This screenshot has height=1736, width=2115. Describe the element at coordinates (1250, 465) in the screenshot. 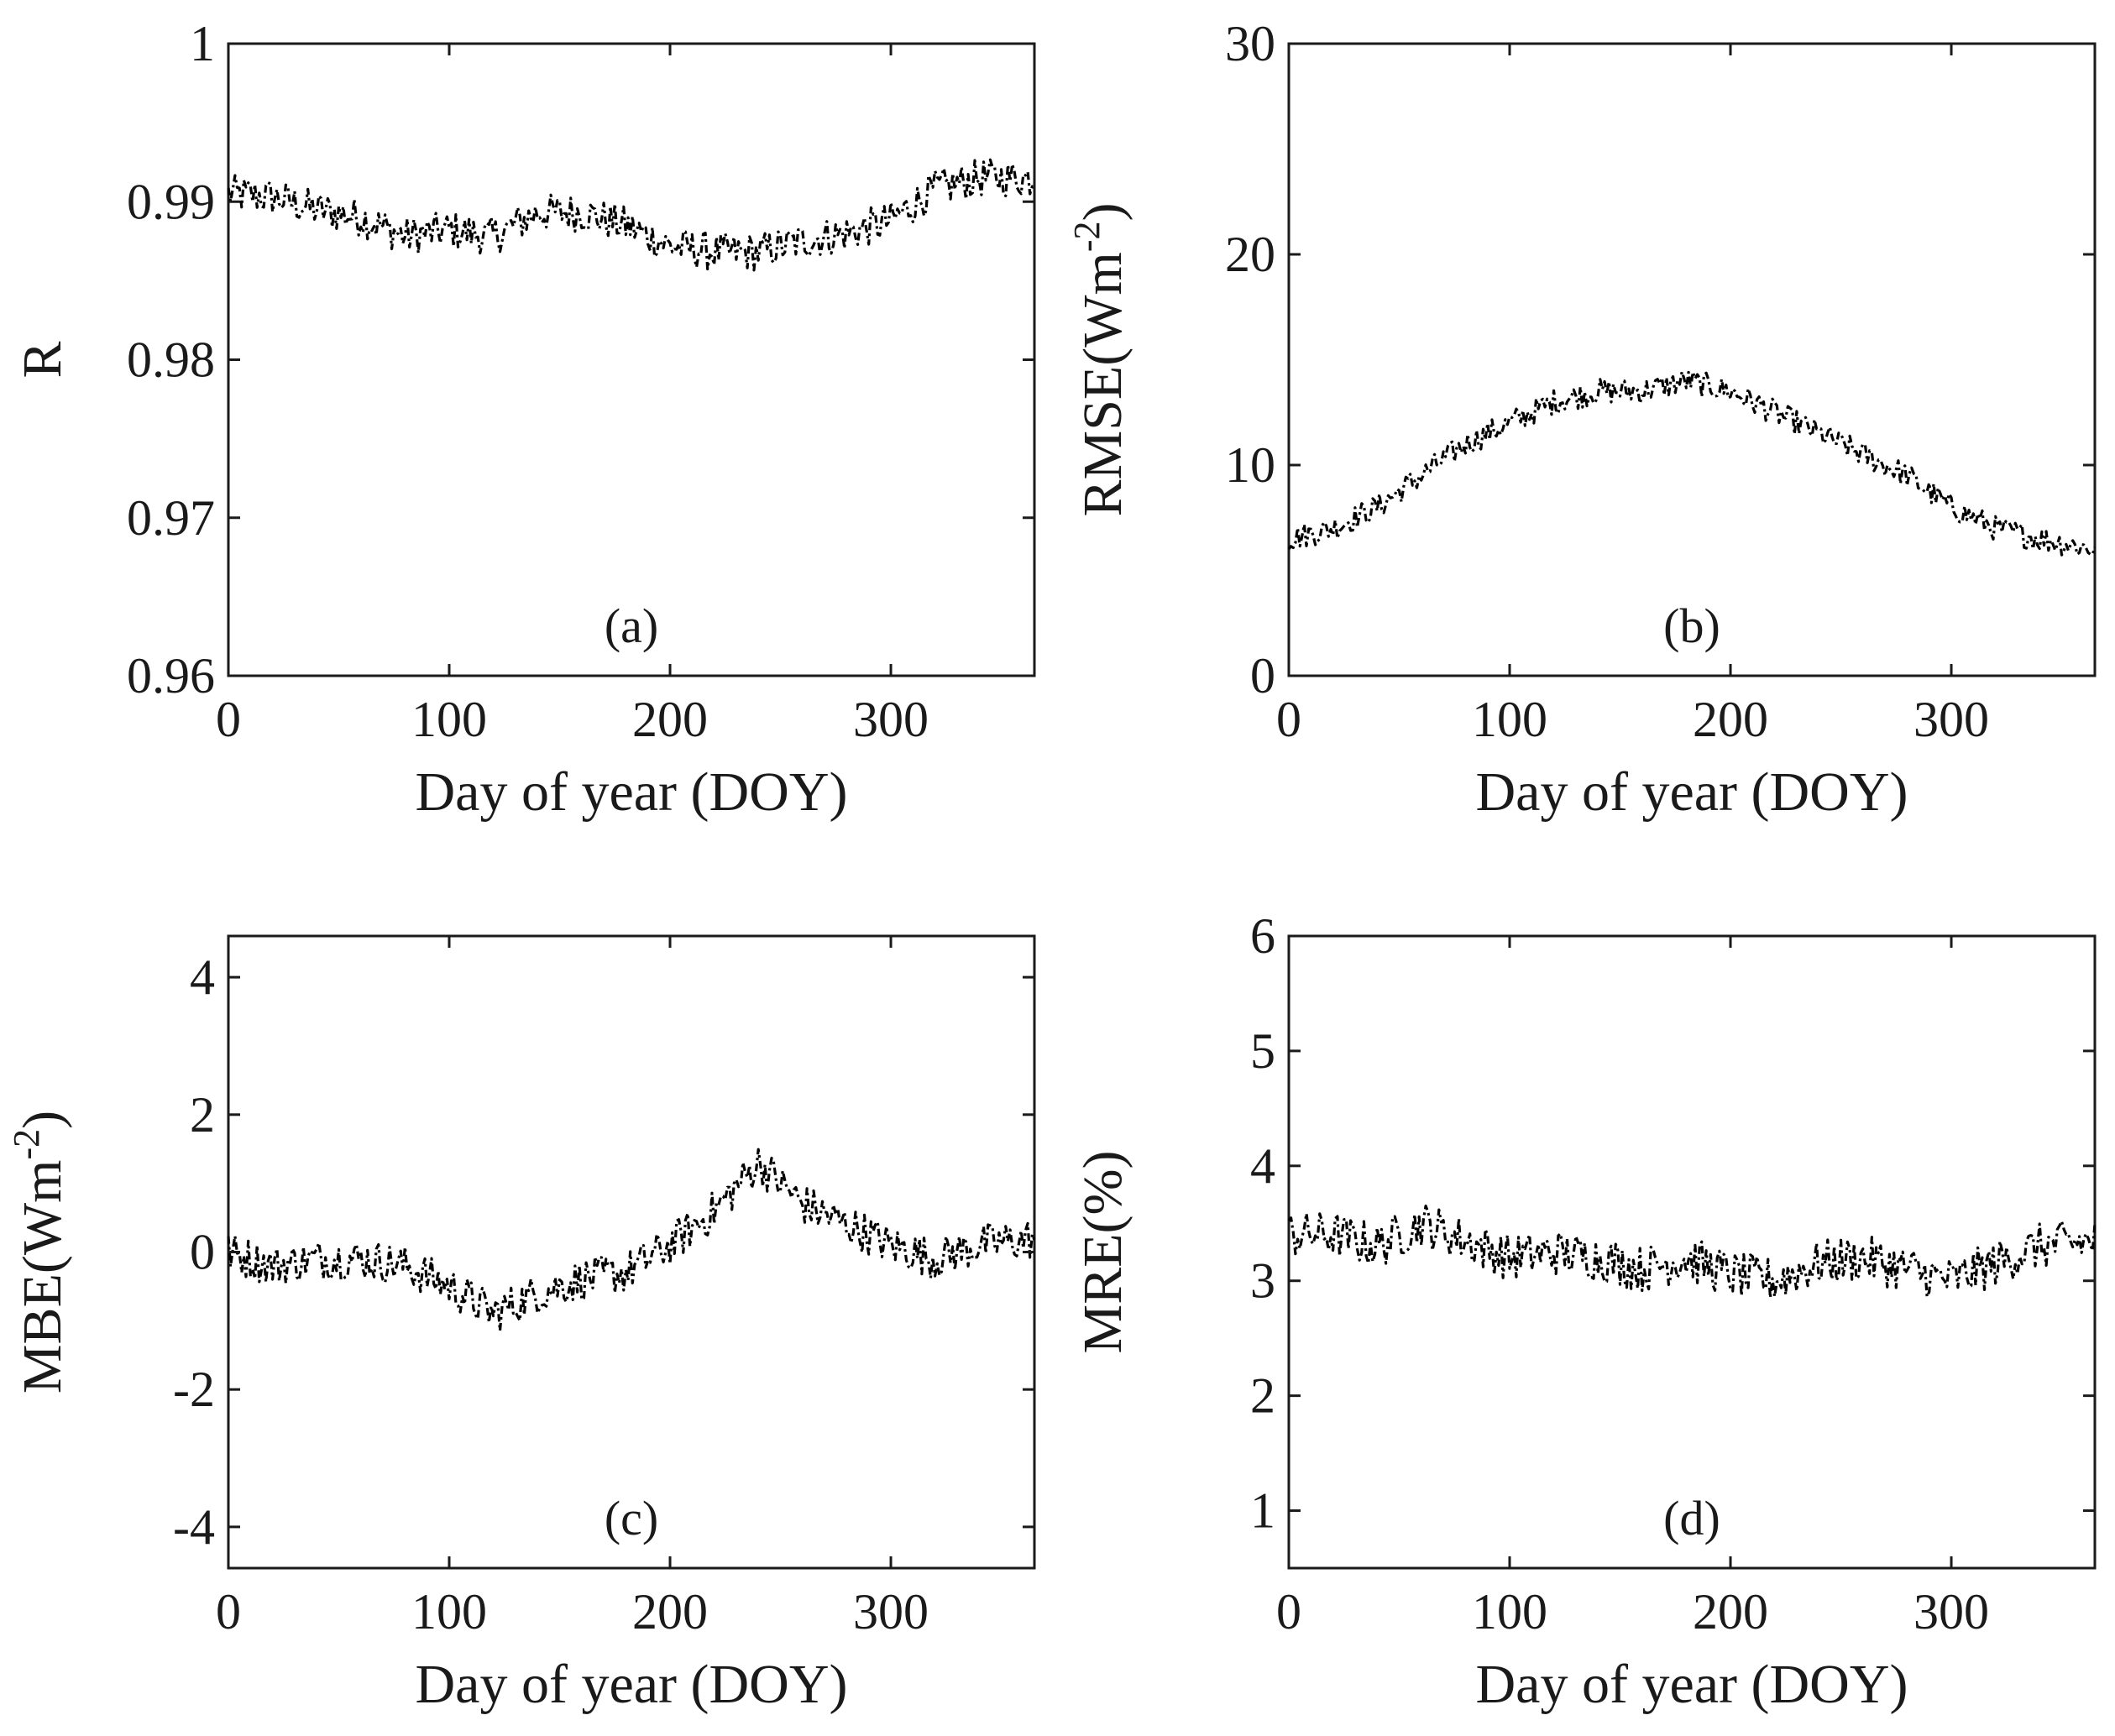

I see `y-tick-label: 10` at that location.